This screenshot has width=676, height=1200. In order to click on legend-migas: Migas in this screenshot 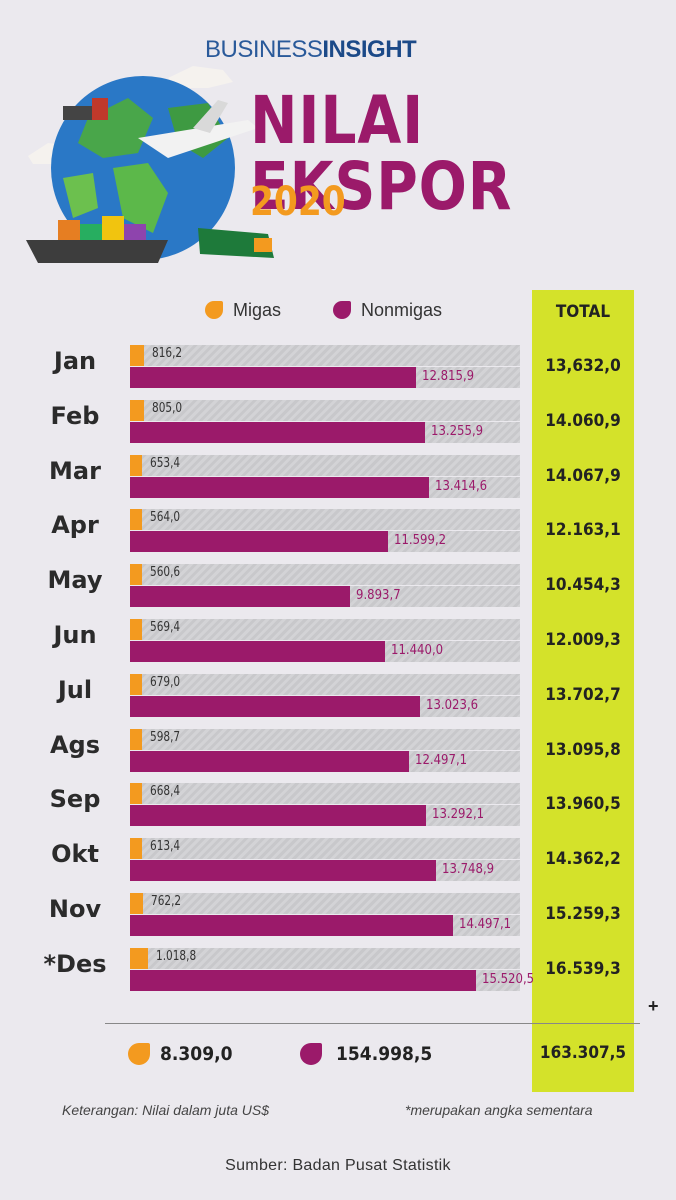, I will do `click(243, 310)`.